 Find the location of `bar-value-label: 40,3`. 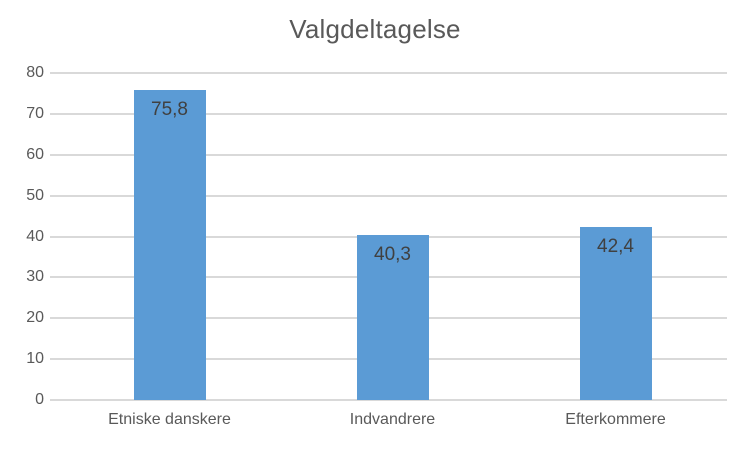

bar-value-label: 40,3 is located at coordinates (392, 255).